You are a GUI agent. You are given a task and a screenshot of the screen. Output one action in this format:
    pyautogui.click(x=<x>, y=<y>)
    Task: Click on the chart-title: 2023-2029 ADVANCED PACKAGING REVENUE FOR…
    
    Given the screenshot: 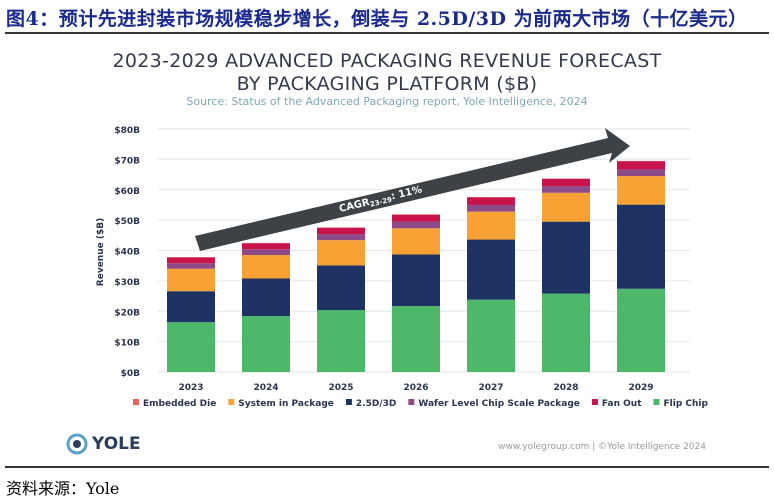 What is the action you would take?
    pyautogui.click(x=387, y=61)
    